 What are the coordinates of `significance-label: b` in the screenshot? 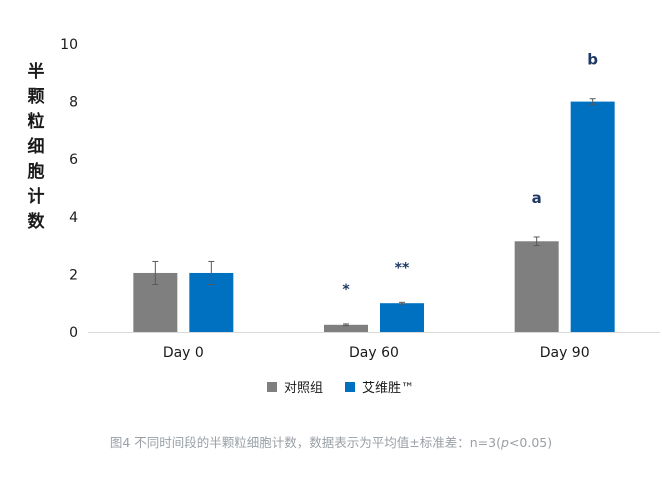 It's located at (592, 60).